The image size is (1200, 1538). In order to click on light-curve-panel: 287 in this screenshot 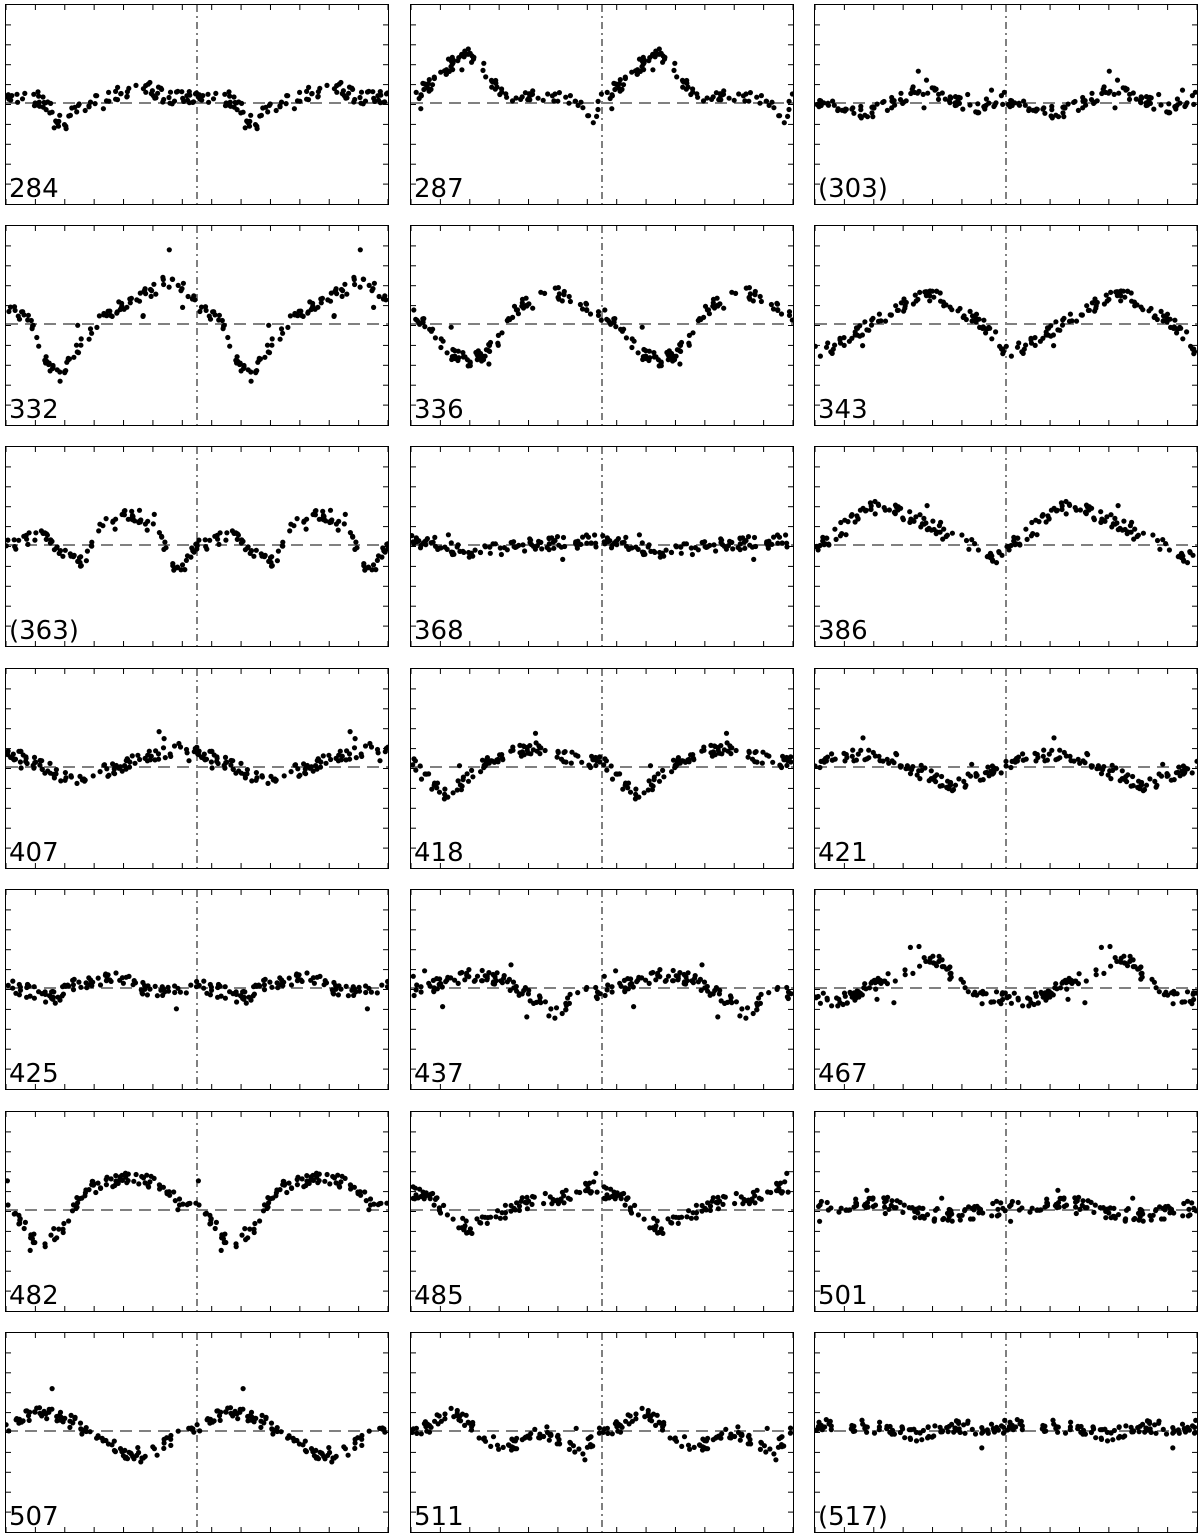, I will do `click(602, 104)`.